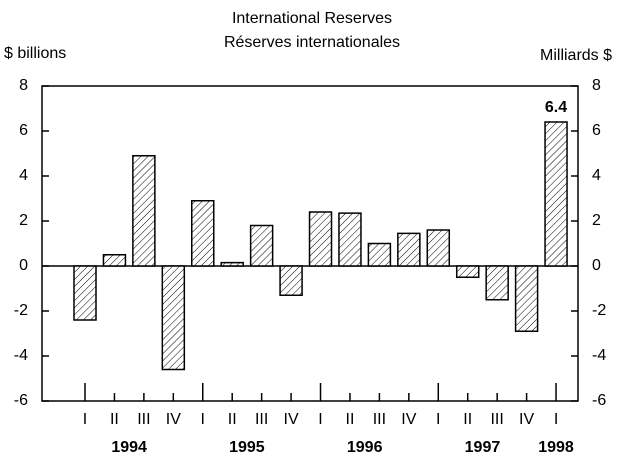 The image size is (628, 459). What do you see at coordinates (556, 107) in the screenshot?
I see `value-label: 6.4` at bounding box center [556, 107].